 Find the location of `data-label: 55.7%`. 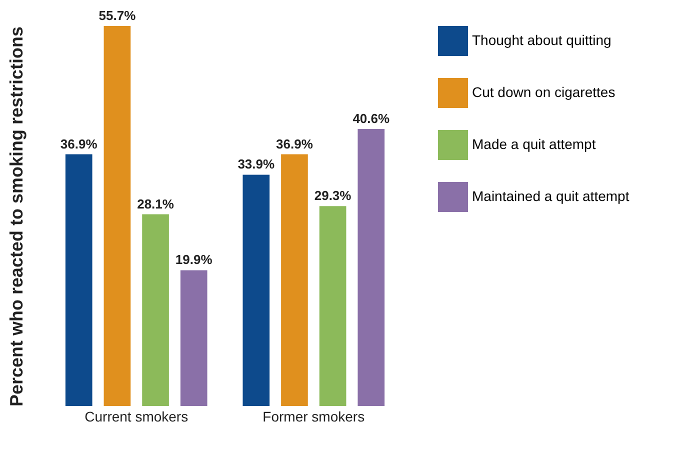

data-label: 55.7% is located at coordinates (117, 15).